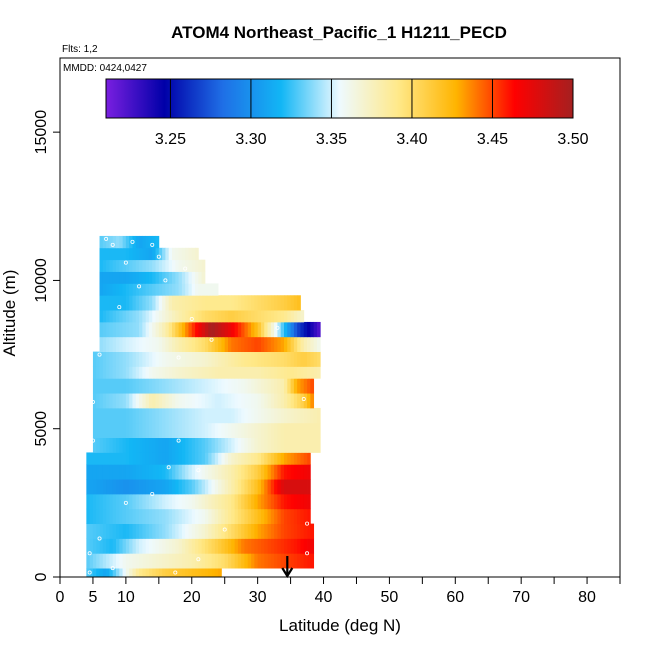 This screenshot has height=650, width=650. Describe the element at coordinates (411, 139) in the screenshot. I see `colorbar-tick-label: 3.40` at that location.